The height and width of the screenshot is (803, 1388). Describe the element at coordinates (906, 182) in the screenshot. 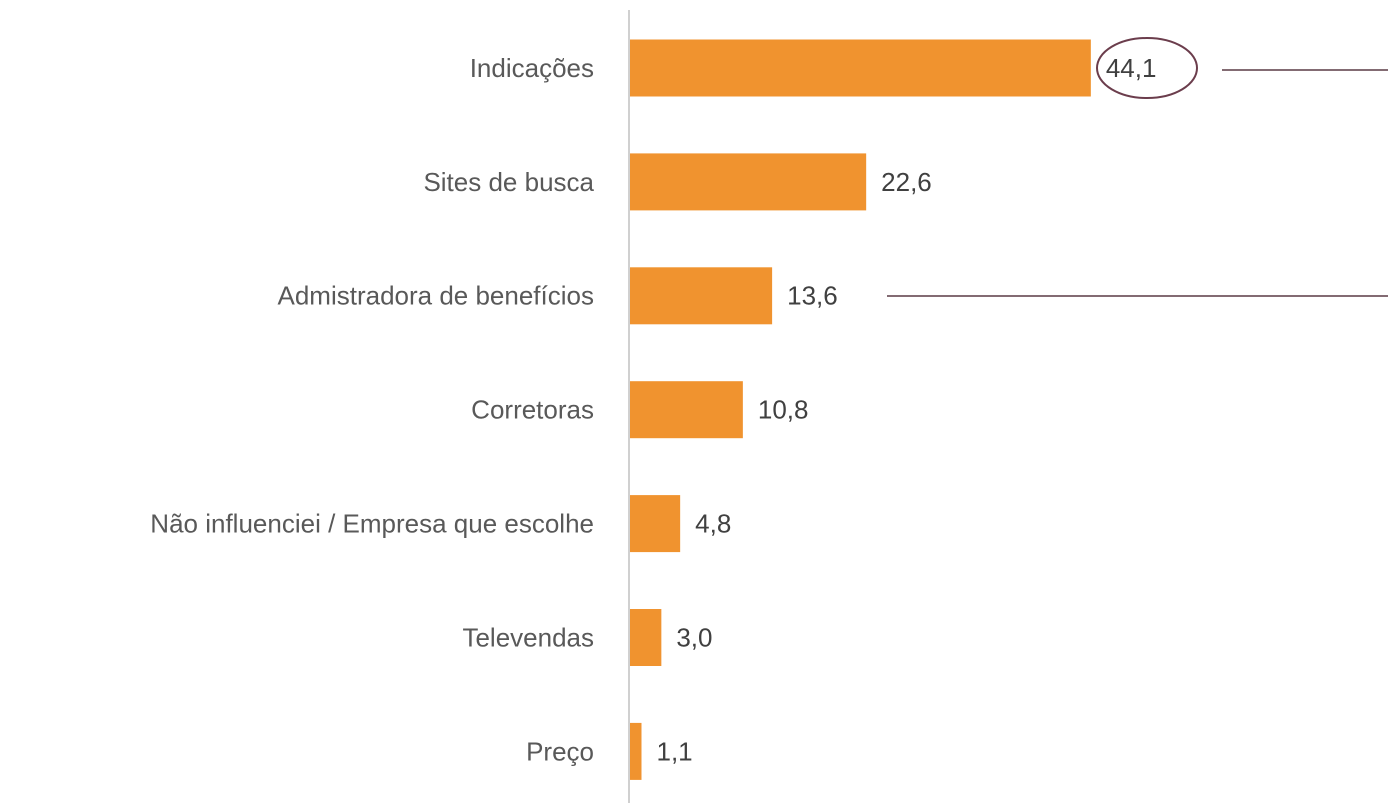

I see `value-label: 22,6` at that location.